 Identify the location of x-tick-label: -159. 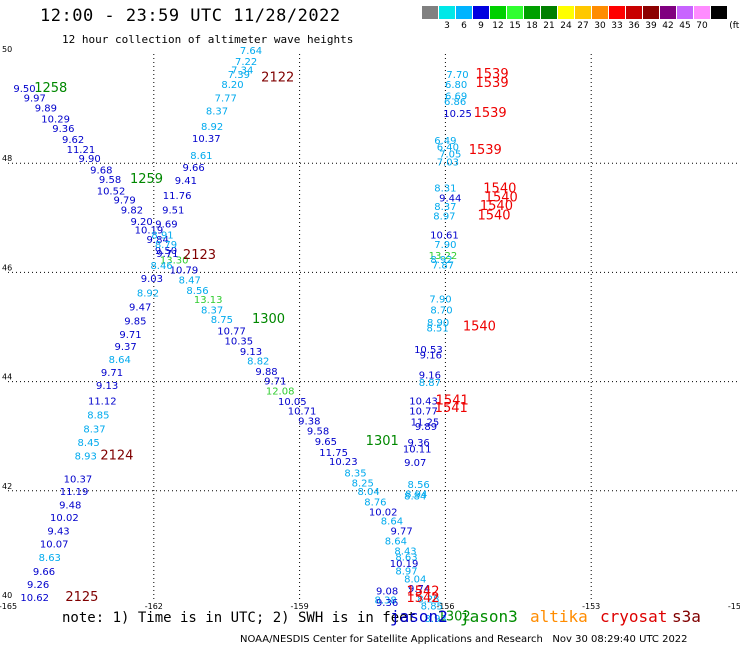
(300, 606).